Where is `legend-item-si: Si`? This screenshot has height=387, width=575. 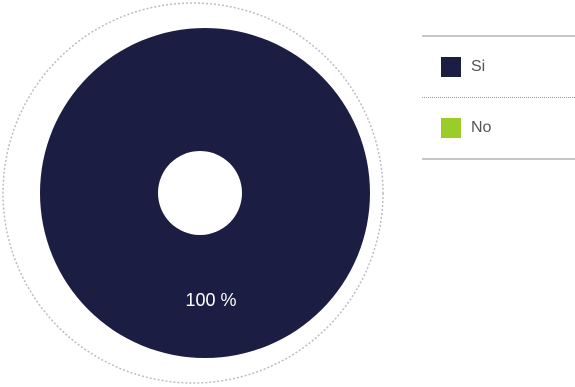
legend-item-si: Si is located at coordinates (498, 67).